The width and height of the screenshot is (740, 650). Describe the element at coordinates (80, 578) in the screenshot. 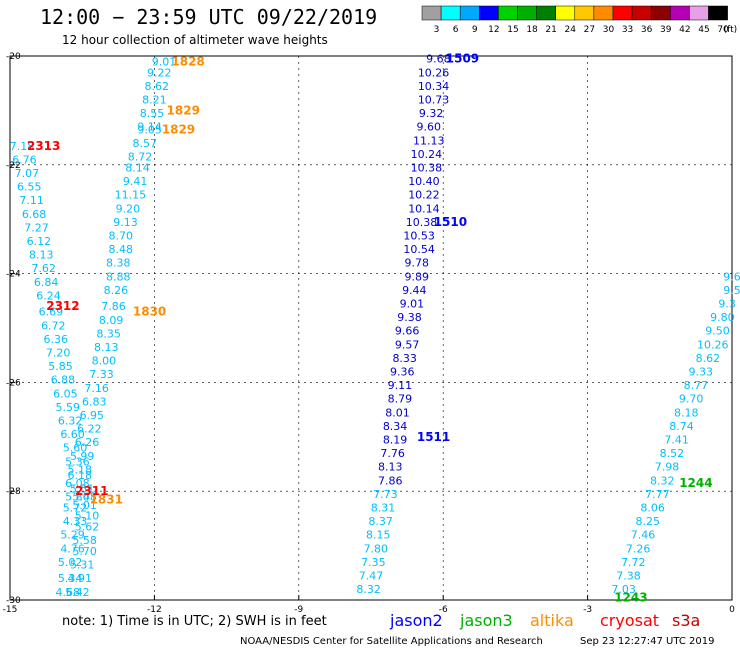

I see `wave-height-cryosat: 4.91` at that location.